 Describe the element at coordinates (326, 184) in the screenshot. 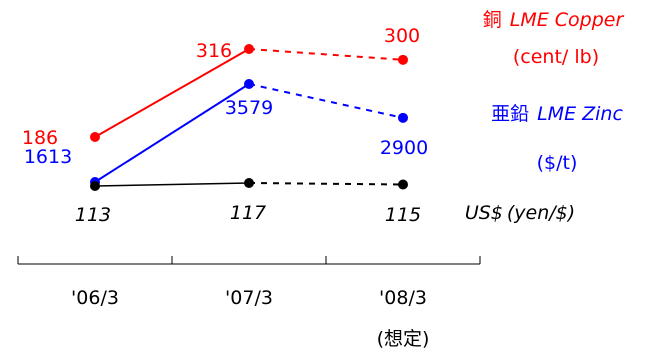

I see `usd-line-forecast` at that location.